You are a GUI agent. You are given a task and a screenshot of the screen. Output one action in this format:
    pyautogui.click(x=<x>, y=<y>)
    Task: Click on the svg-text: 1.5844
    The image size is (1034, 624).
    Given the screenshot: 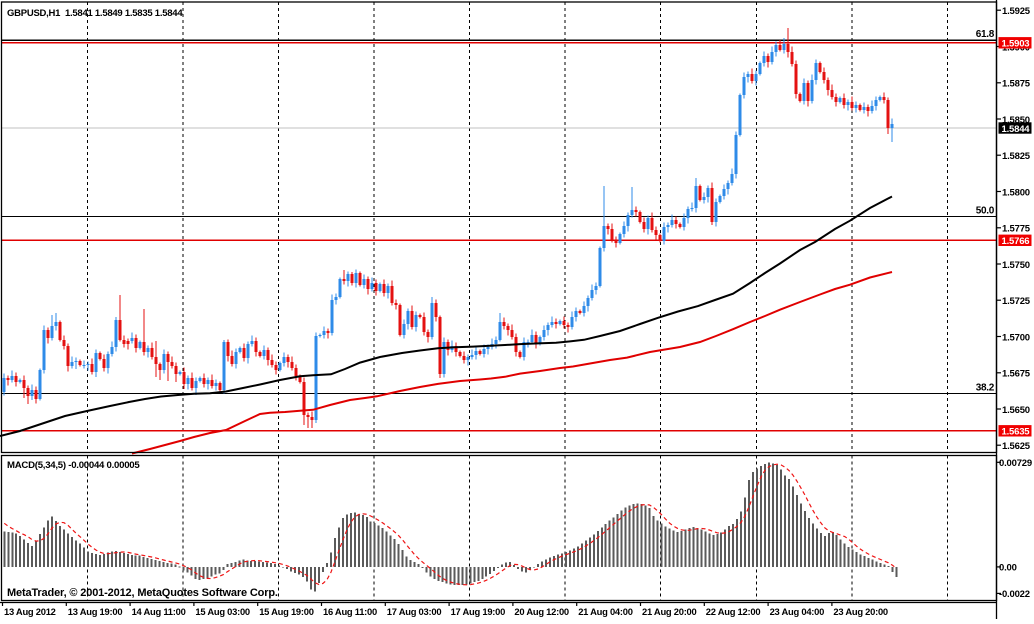 What is the action you would take?
    pyautogui.click(x=1016, y=129)
    